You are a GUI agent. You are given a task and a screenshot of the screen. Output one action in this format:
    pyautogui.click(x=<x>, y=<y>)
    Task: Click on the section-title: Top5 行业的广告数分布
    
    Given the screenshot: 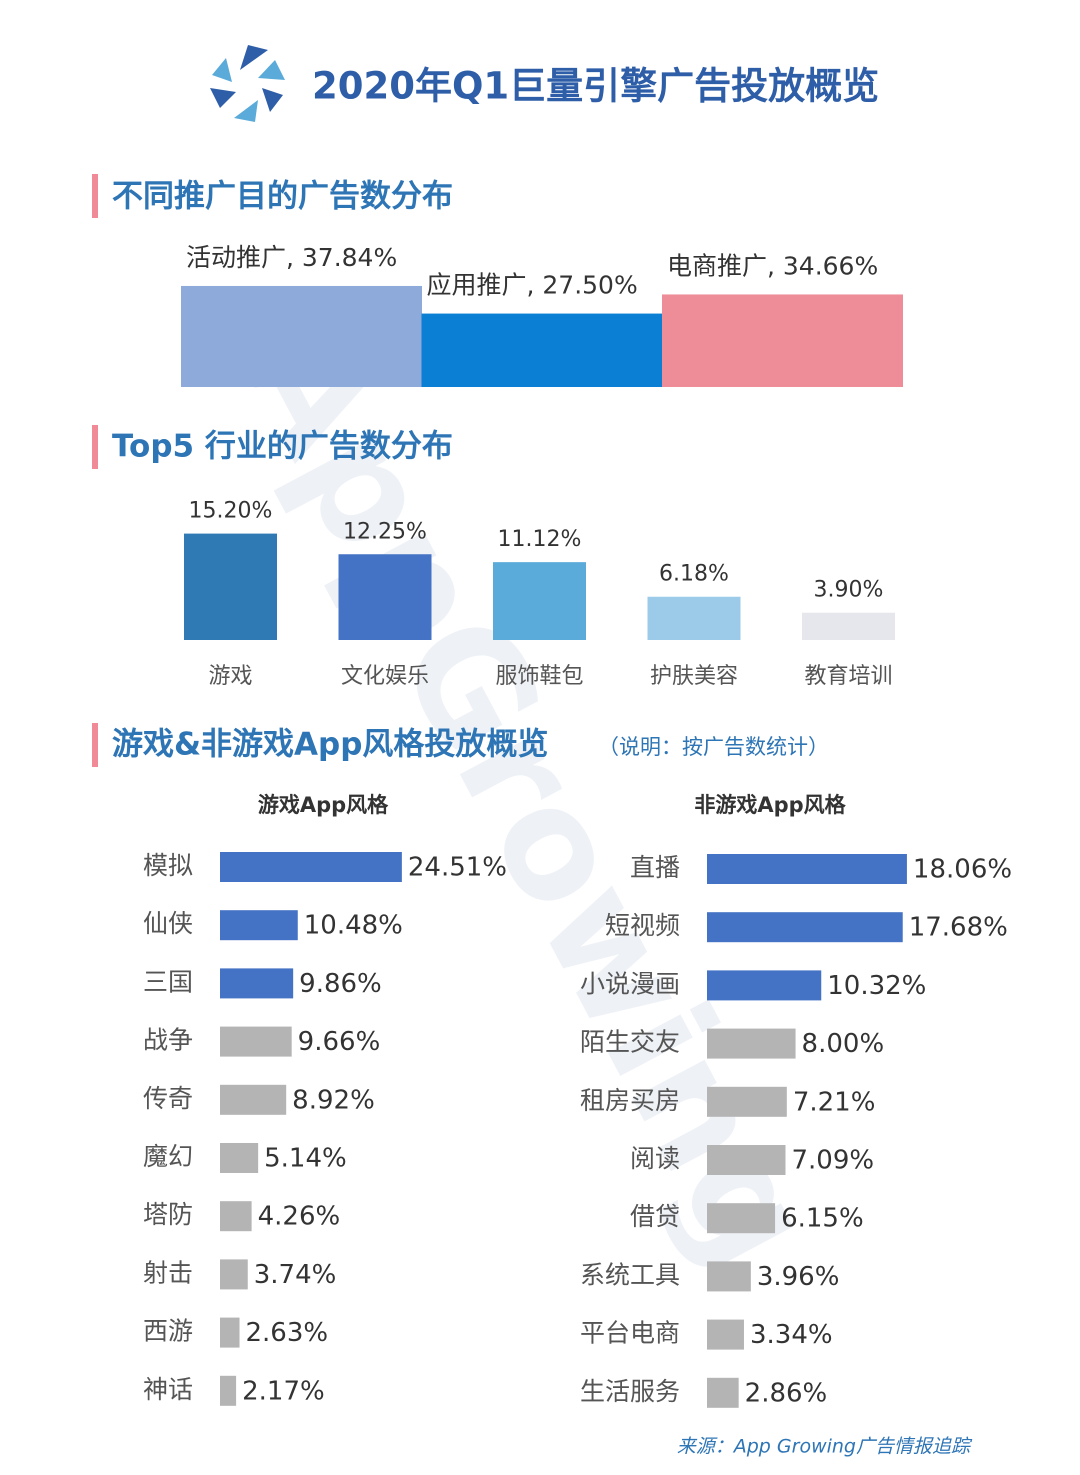 What is the action you would take?
    pyautogui.click(x=282, y=447)
    